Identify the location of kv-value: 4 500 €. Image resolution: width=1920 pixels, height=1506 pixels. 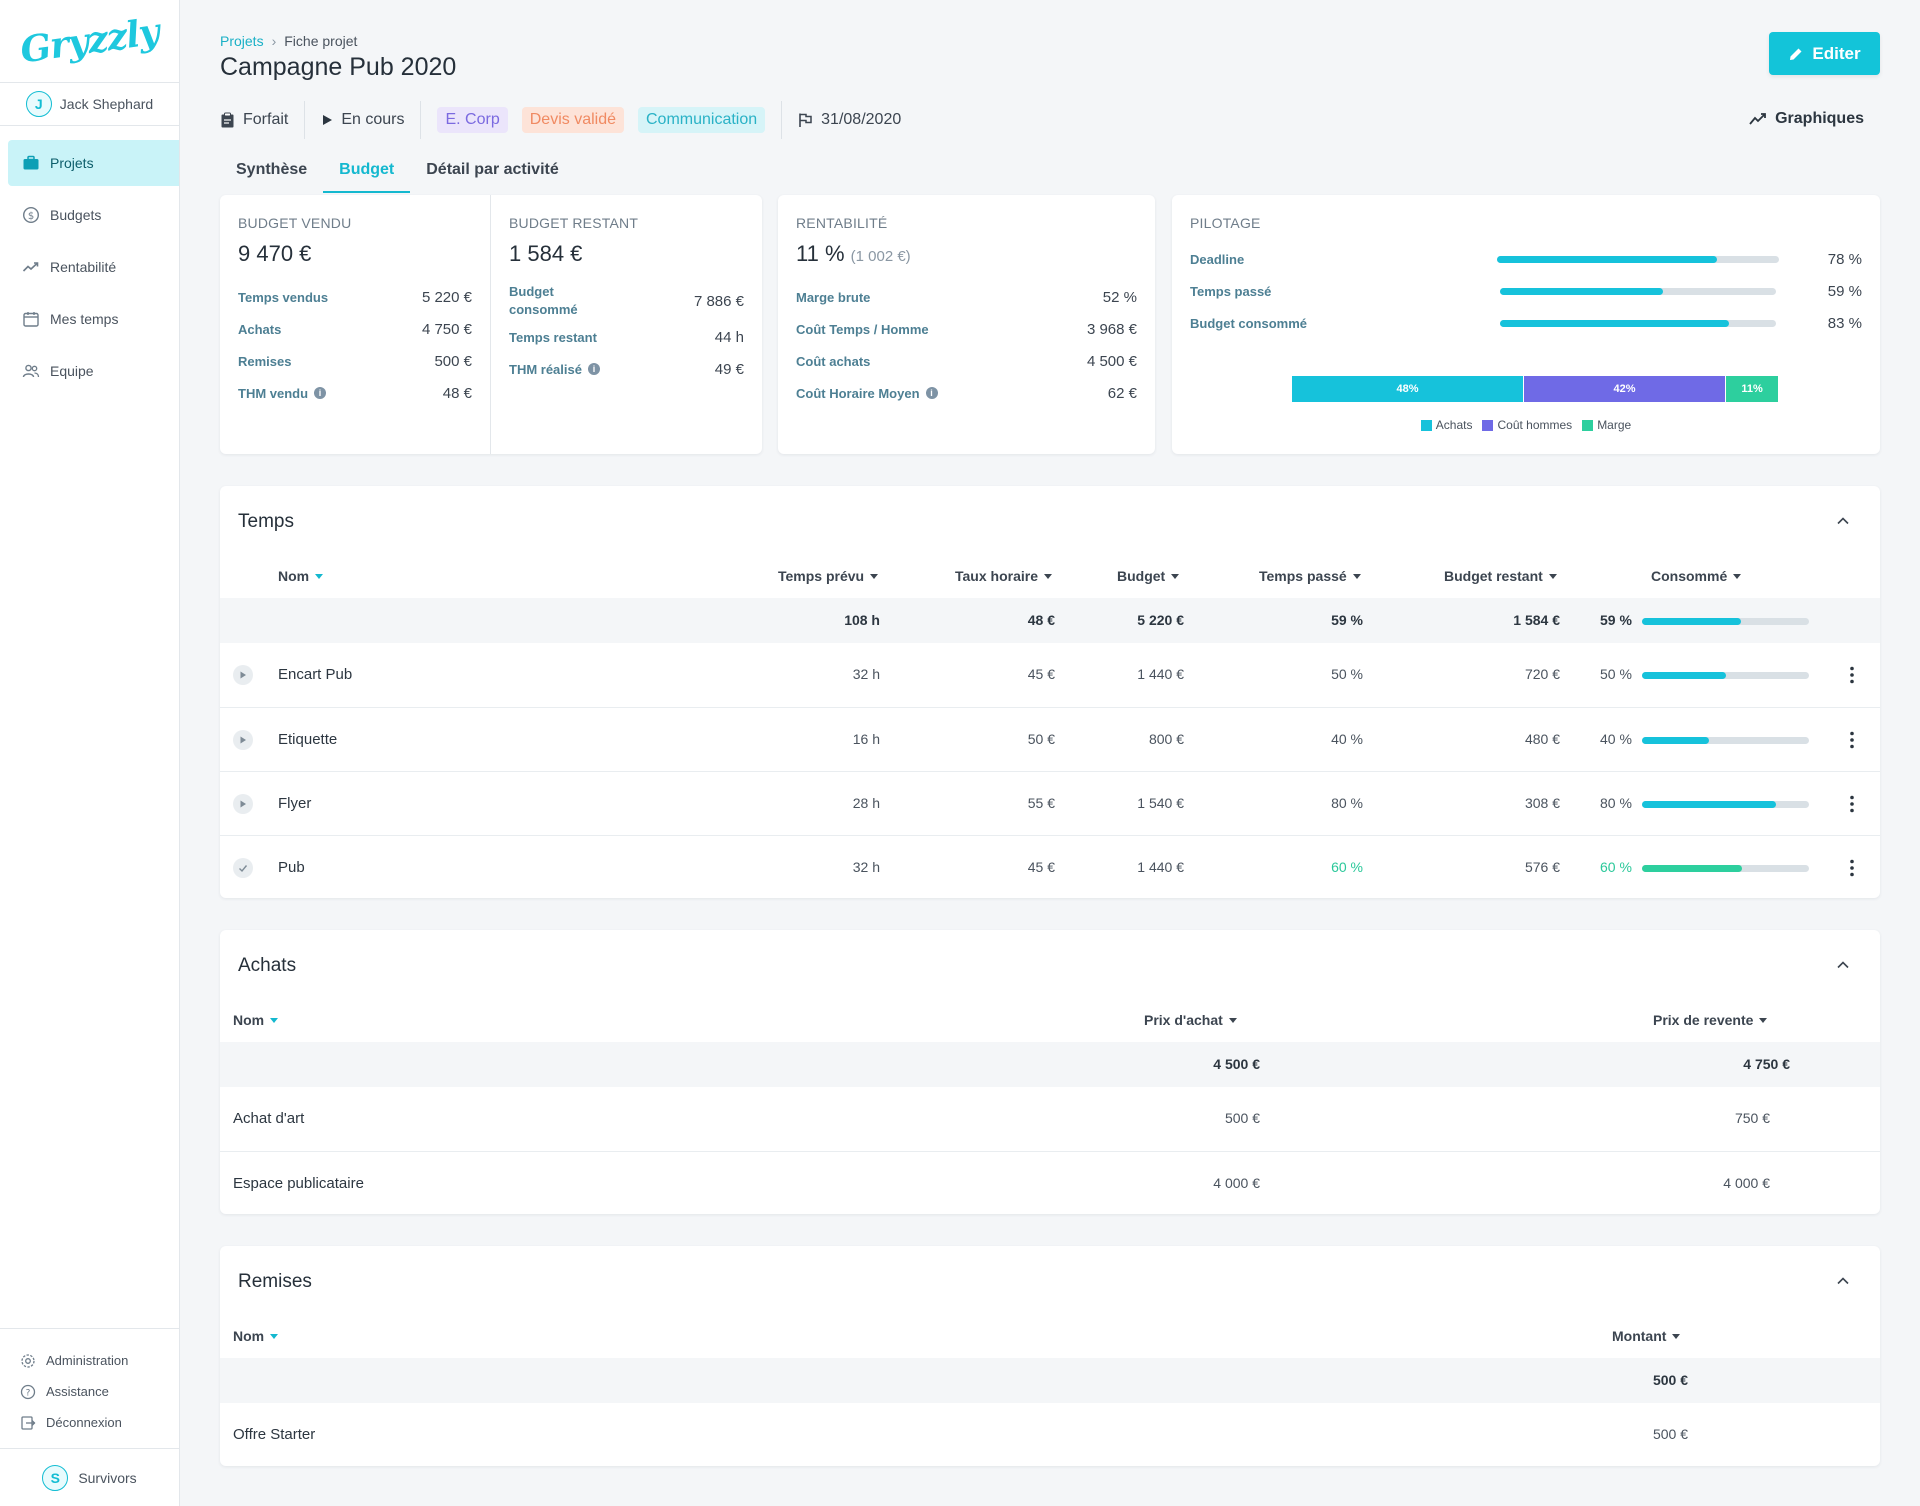
(1111, 361).